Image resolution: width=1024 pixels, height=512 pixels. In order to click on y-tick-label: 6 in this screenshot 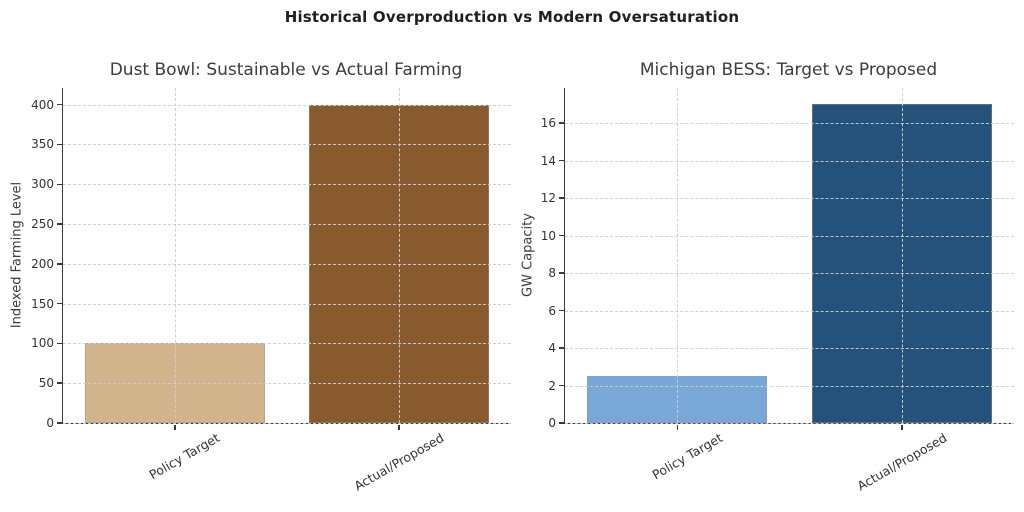, I will do `click(552, 310)`.